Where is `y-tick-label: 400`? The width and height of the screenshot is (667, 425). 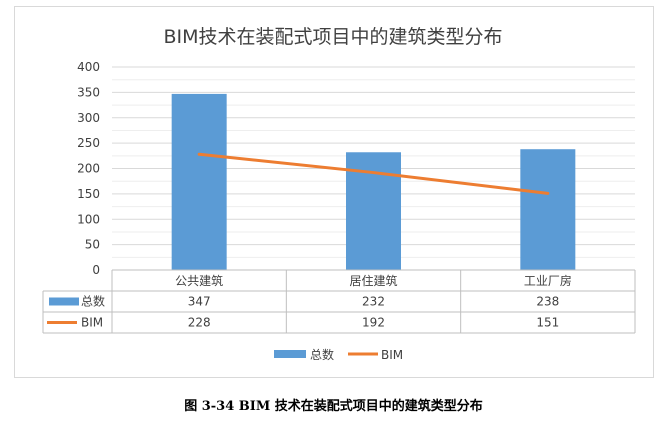
y-tick-label: 400 is located at coordinates (88, 67).